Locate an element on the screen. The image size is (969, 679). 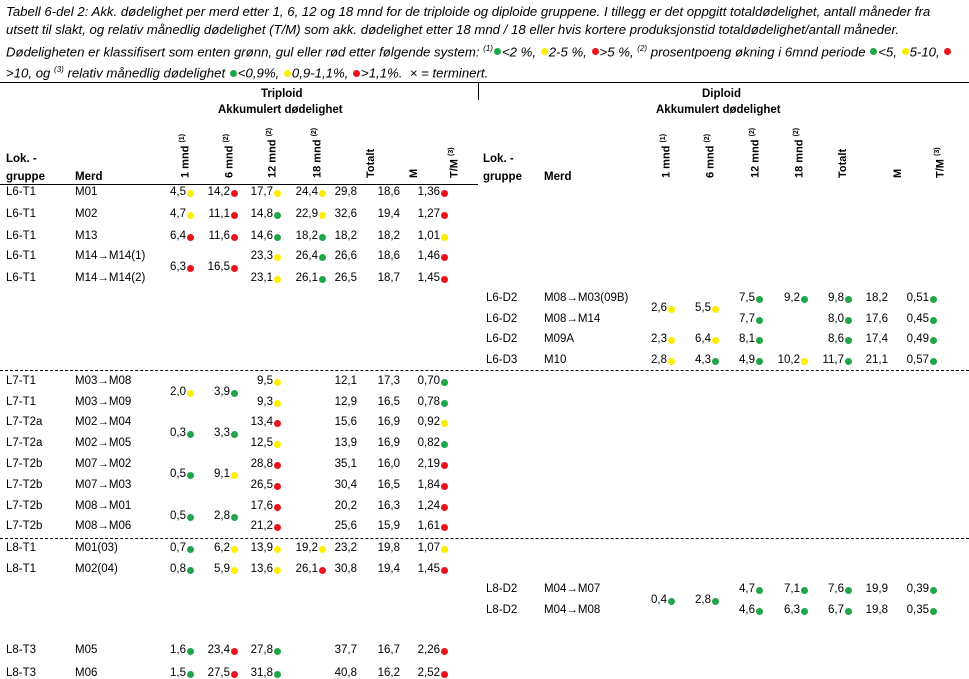
triploid-merd-cell: M14→M14(2) is located at coordinates (110, 278).